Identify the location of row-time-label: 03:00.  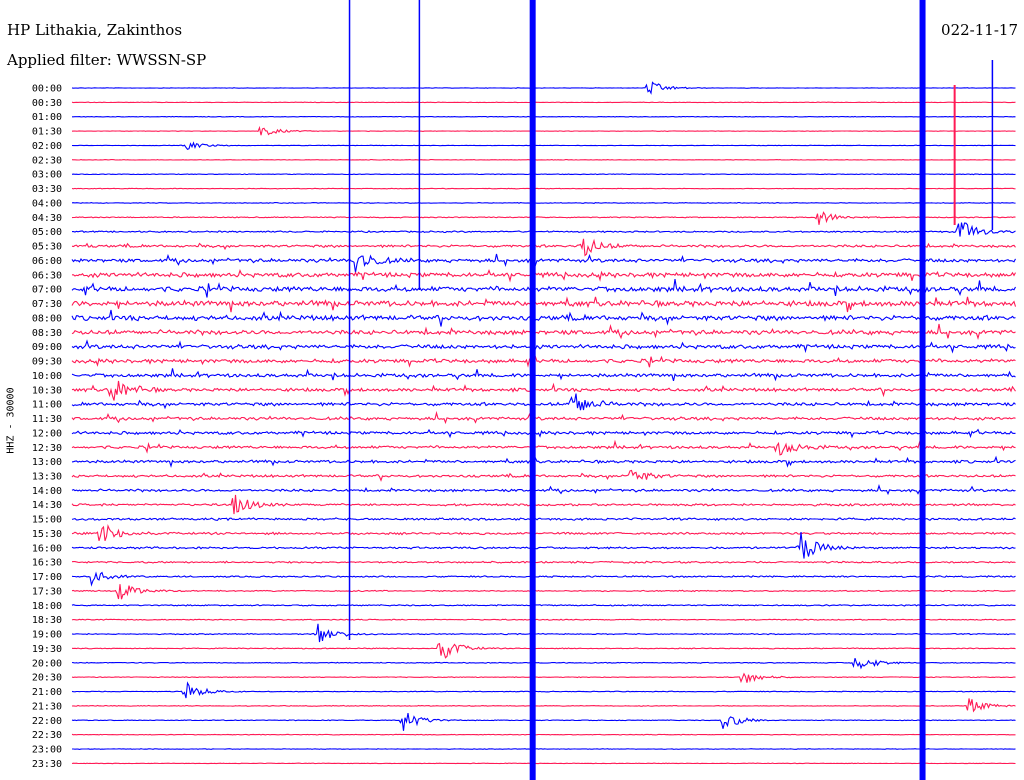
(47, 175).